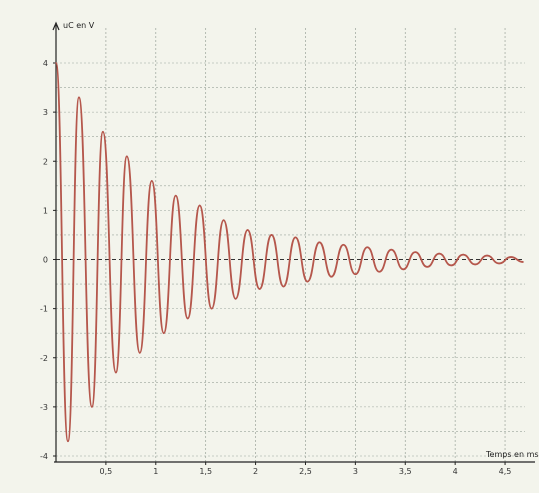 This screenshot has width=539, height=493. I want to click on x-tick-label-8: 4,5, so click(505, 471).